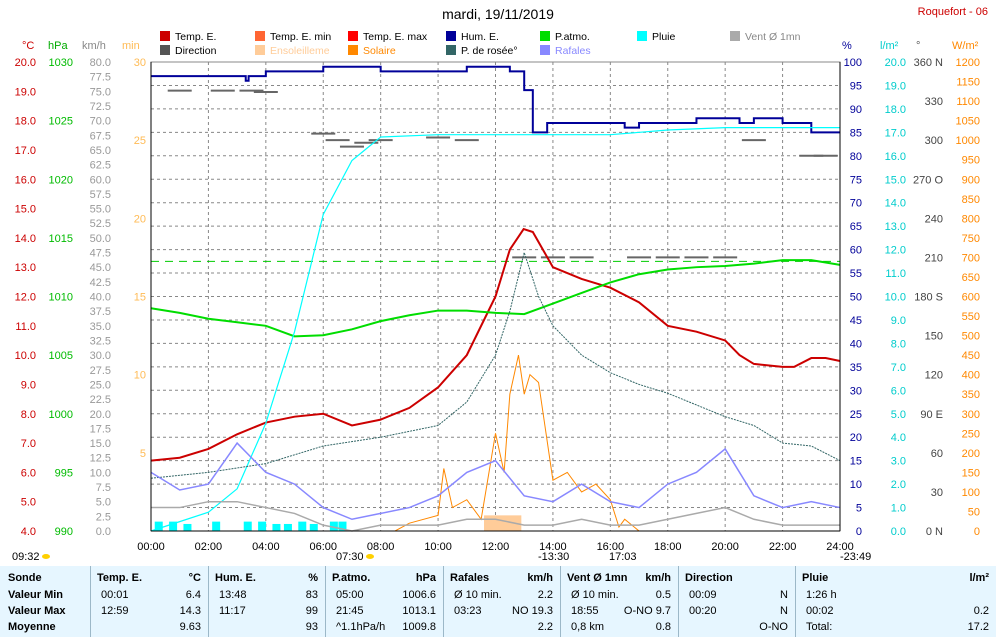 This screenshot has width=996, height=637. I want to click on stats-cell: %, so click(313, 578).